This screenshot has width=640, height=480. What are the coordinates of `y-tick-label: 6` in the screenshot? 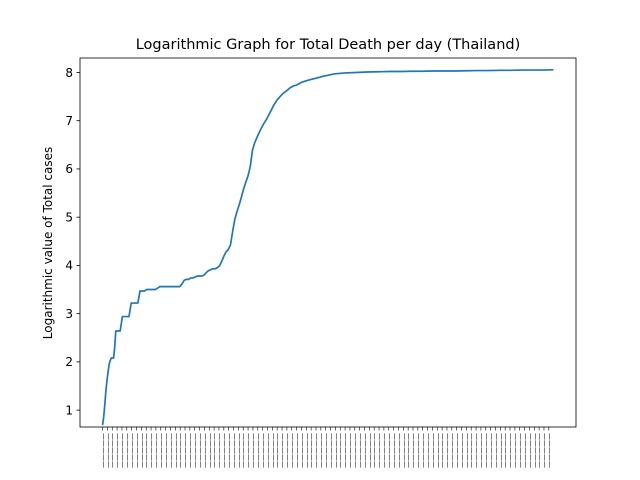 It's located at (69, 169).